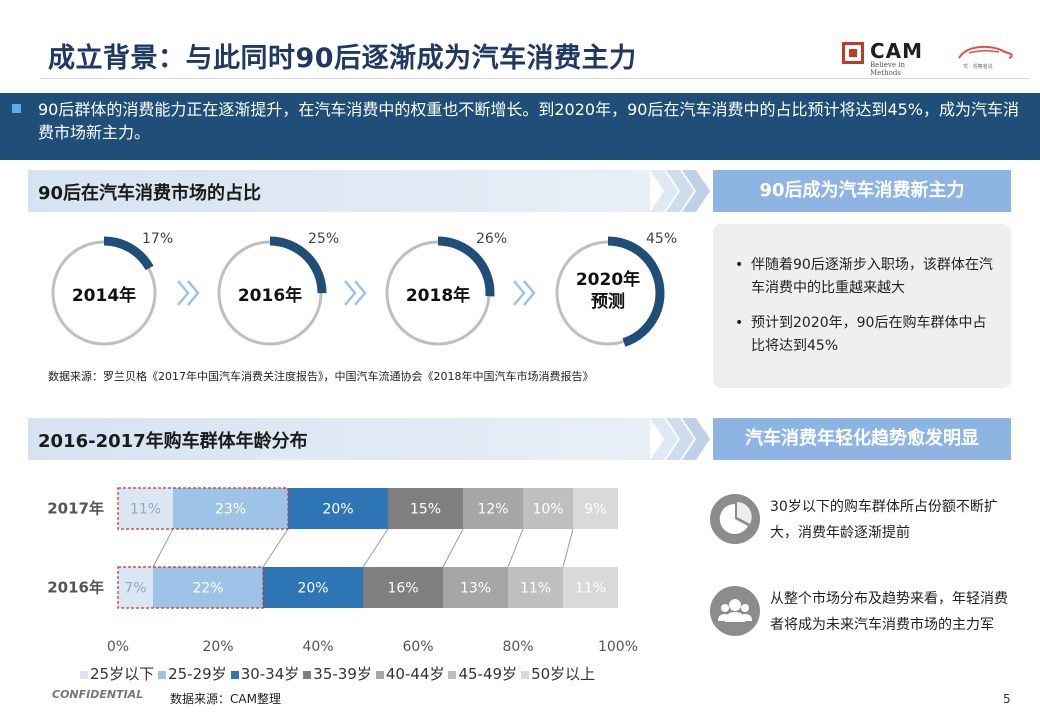 The image size is (1040, 720). What do you see at coordinates (230, 510) in the screenshot?
I see `bar-value-label: 23%` at bounding box center [230, 510].